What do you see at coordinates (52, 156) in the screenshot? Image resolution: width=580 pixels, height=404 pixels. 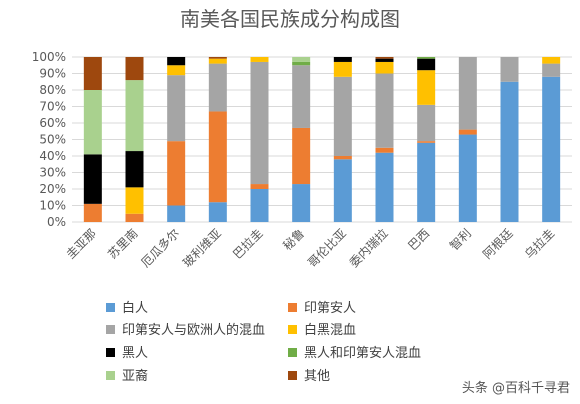 I see `y-tick-label: 40%` at bounding box center [52, 156].